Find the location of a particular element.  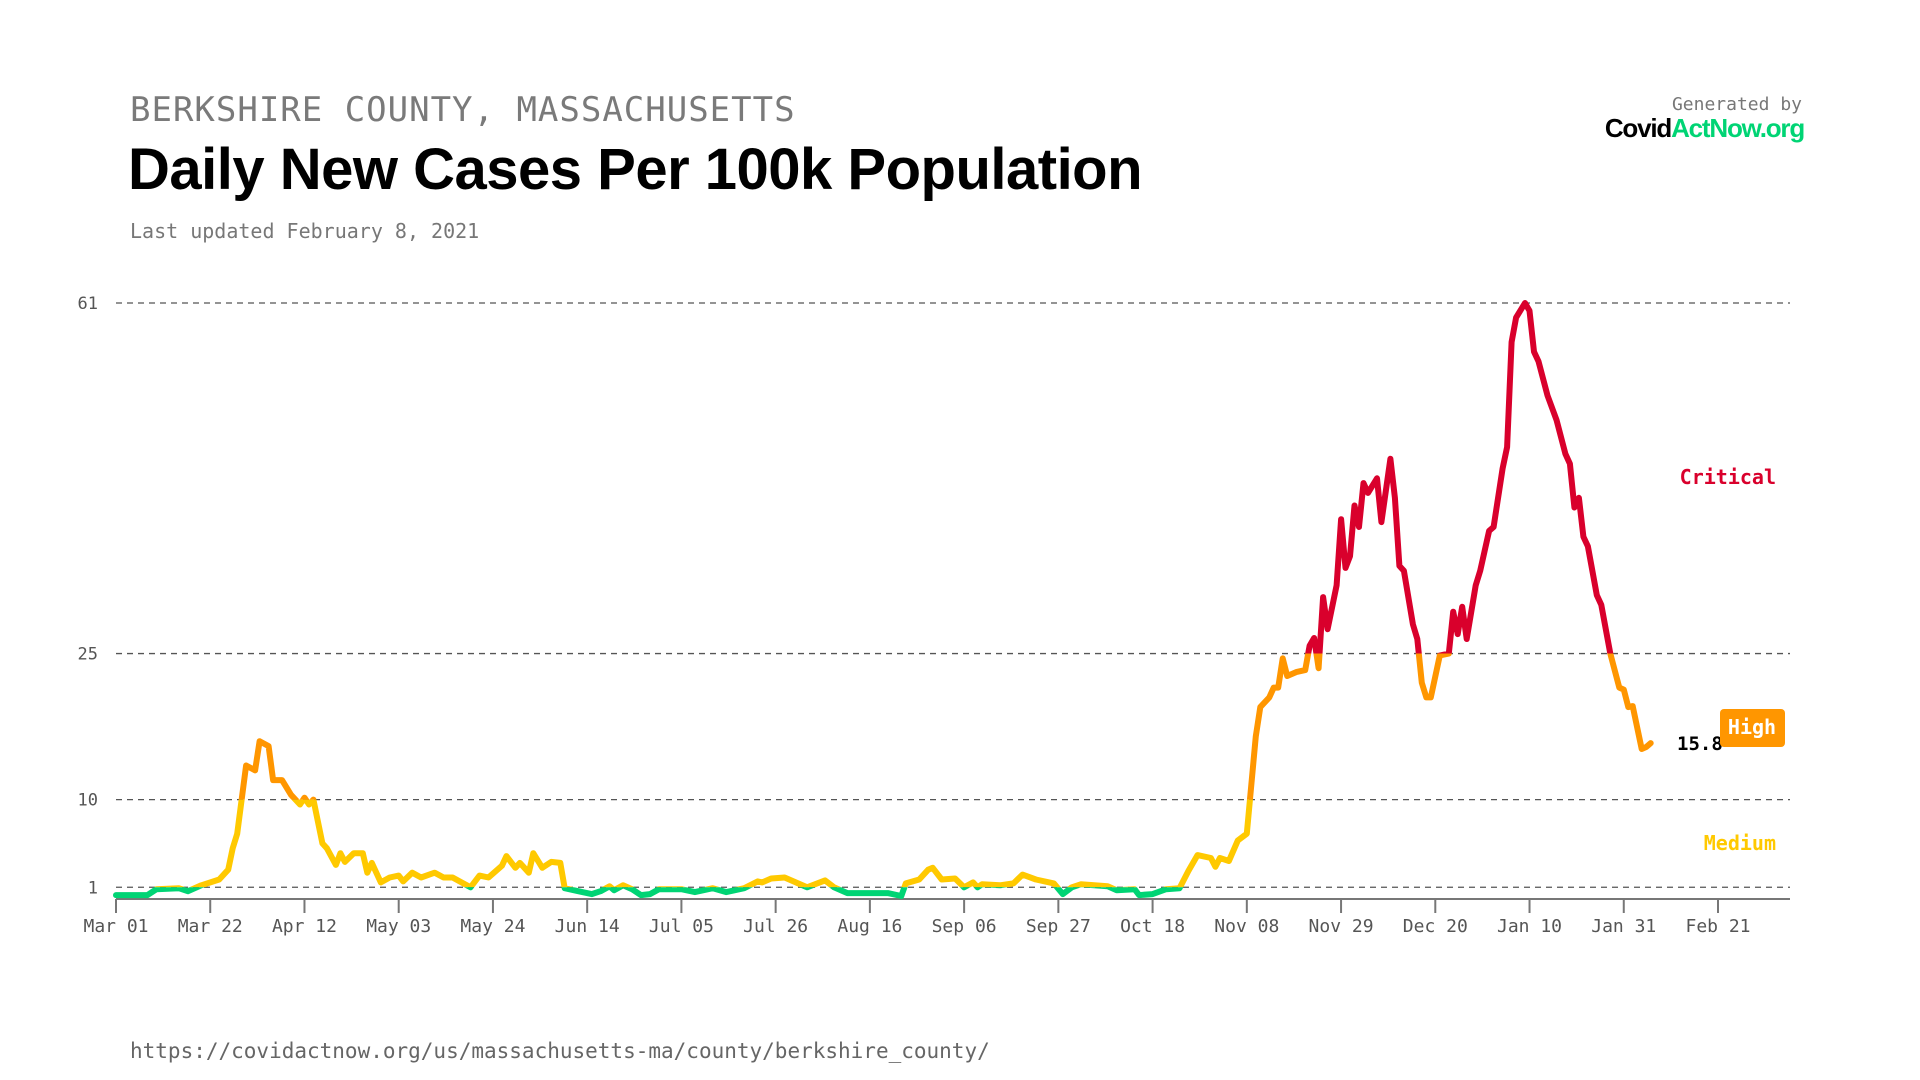

chart-title: Daily New Cases Per 100k Population is located at coordinates (635, 169).